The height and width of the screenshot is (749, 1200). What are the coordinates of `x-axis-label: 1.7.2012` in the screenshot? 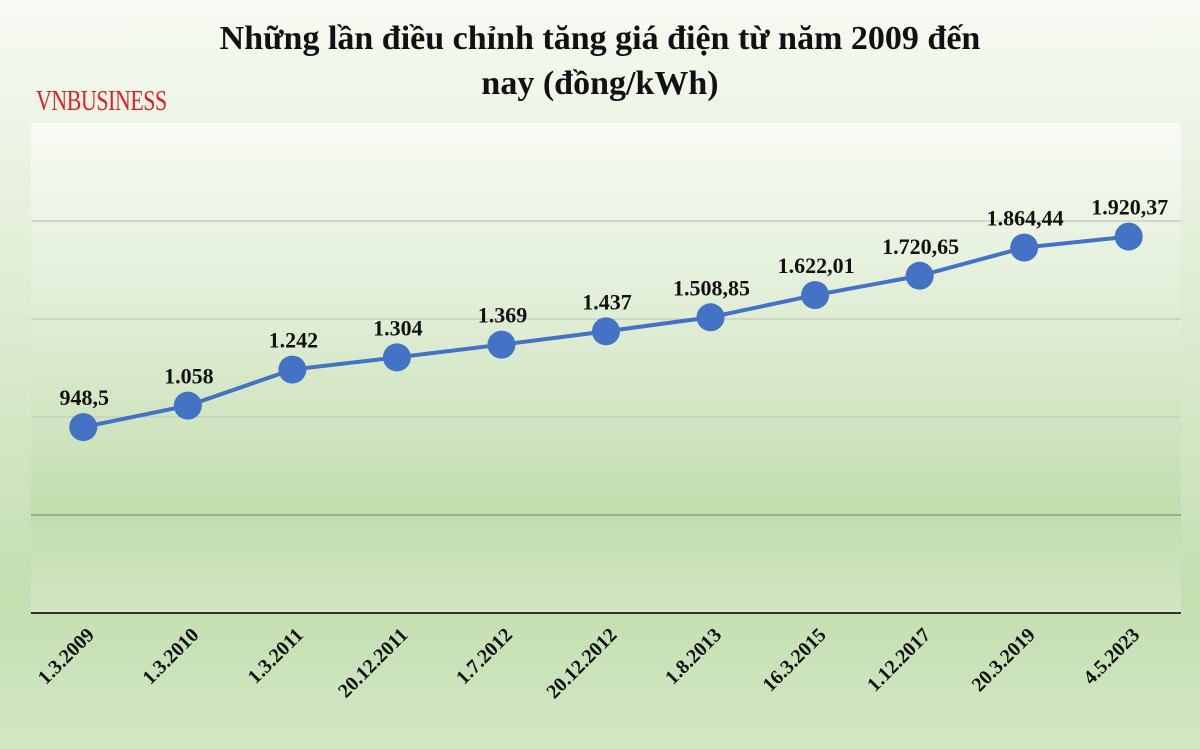 It's located at (484, 656).